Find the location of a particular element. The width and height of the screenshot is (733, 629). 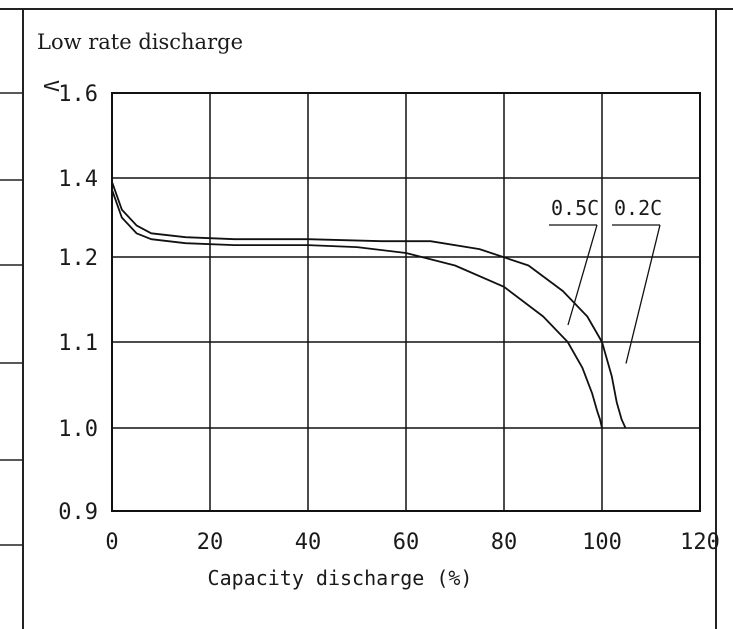

x-tick-labels: 0 20 40 60 80 100 120 is located at coordinates (412, 542).